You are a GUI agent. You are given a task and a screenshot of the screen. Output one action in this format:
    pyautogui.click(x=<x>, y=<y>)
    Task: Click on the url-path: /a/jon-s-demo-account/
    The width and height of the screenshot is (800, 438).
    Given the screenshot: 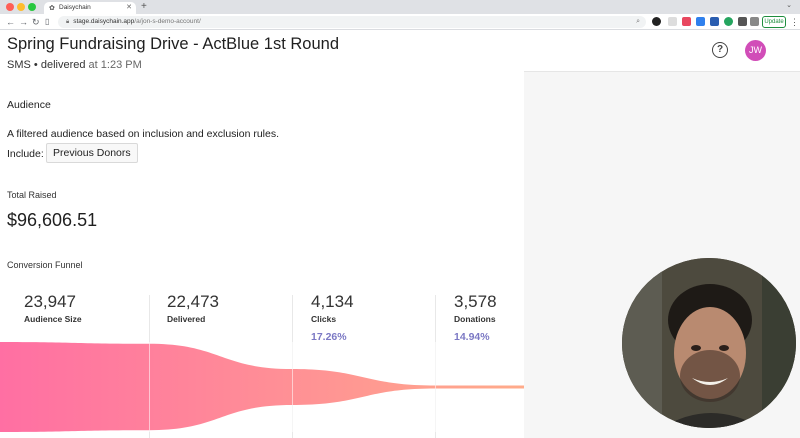 What is the action you would take?
    pyautogui.click(x=167, y=21)
    